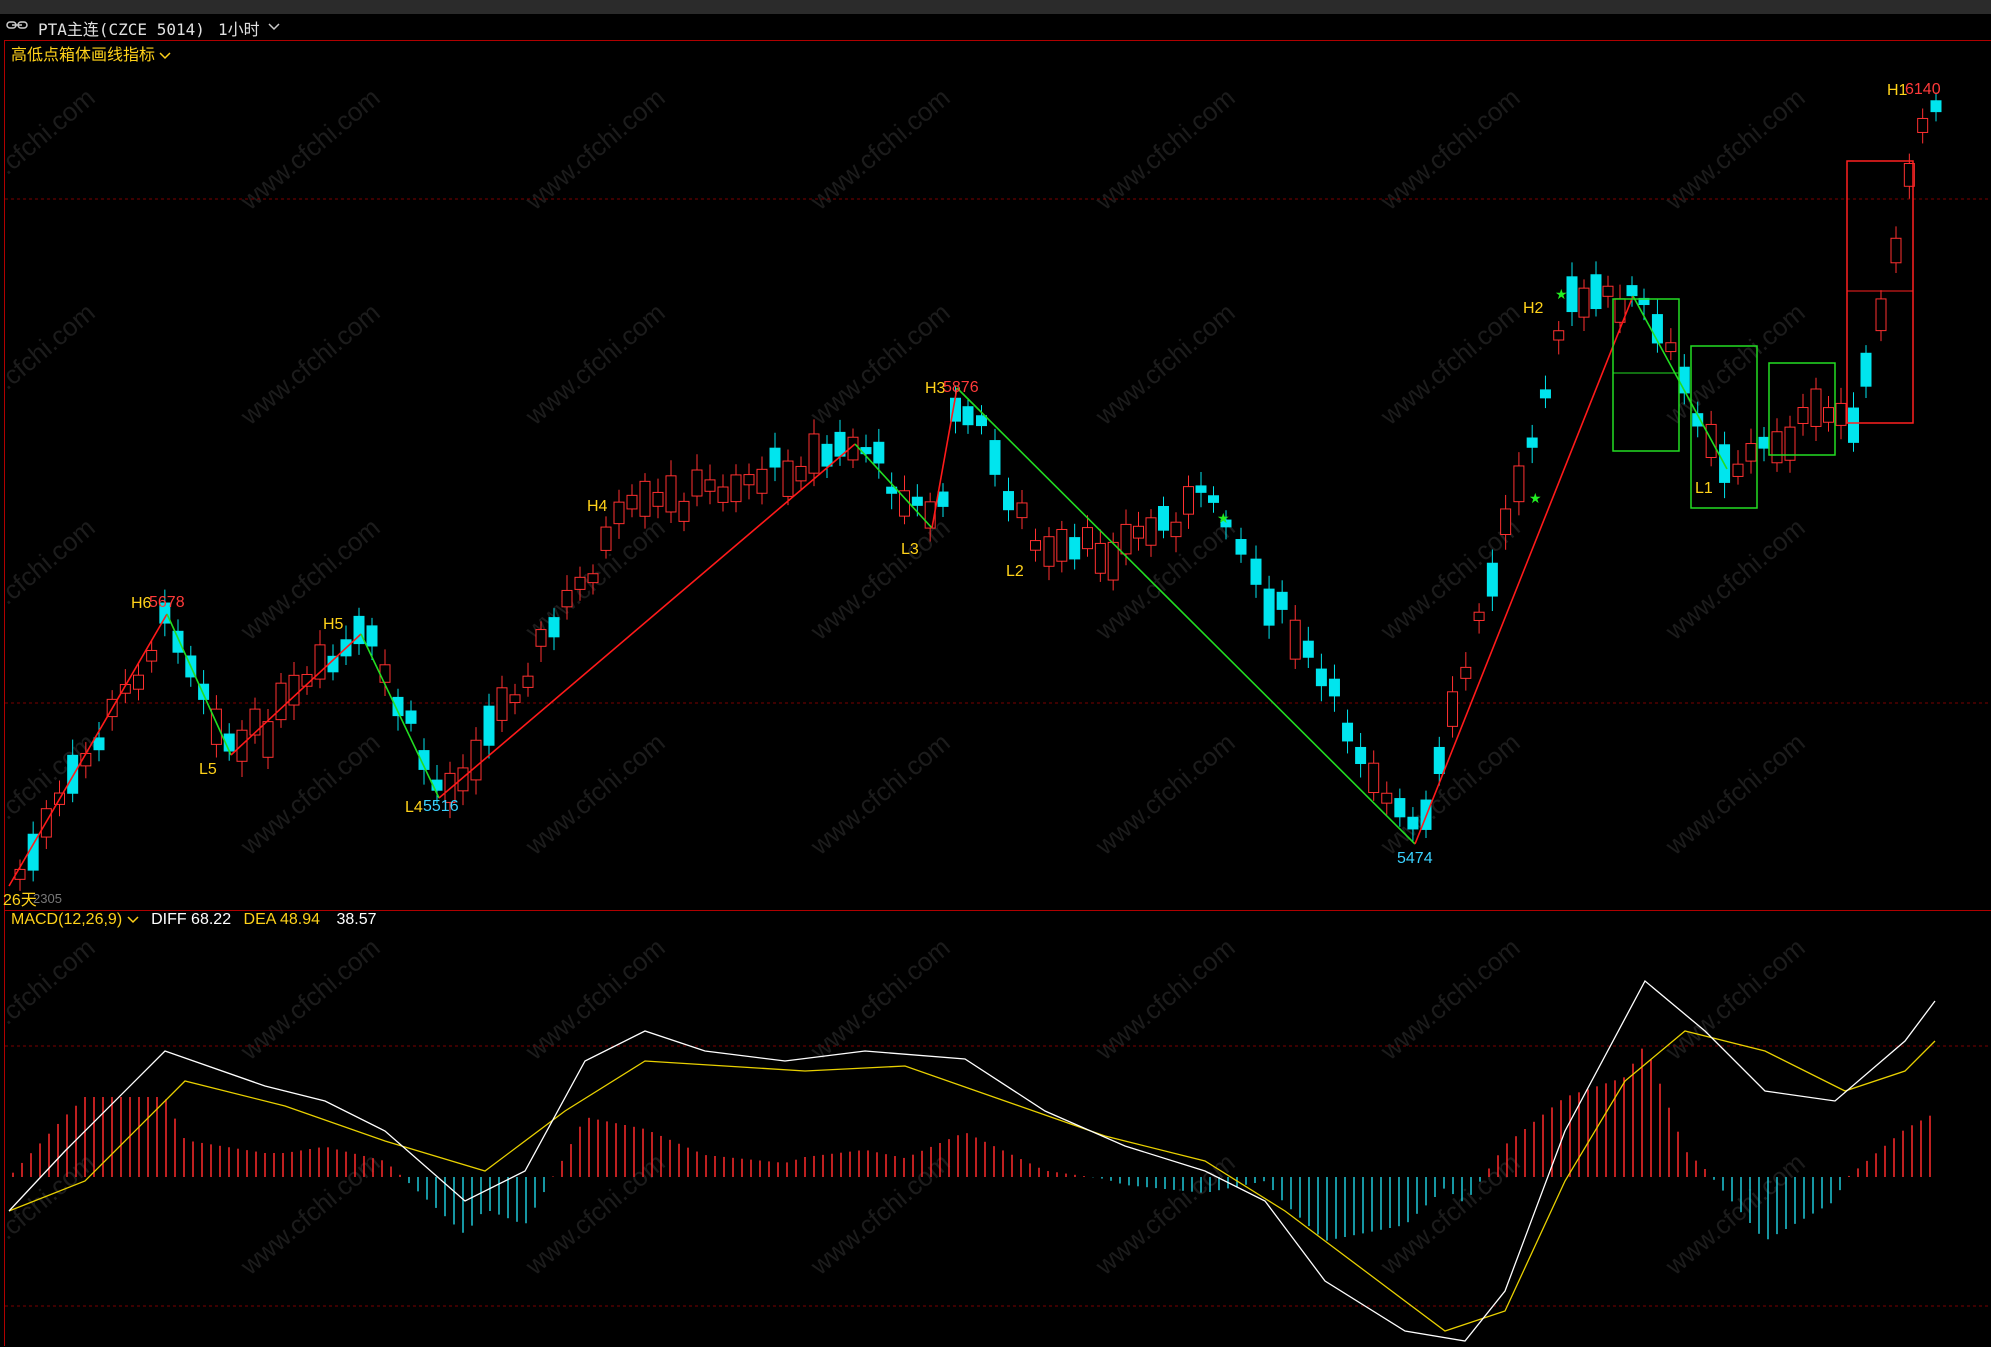 The width and height of the screenshot is (1991, 1347). I want to click on price-box, so click(1724, 427).